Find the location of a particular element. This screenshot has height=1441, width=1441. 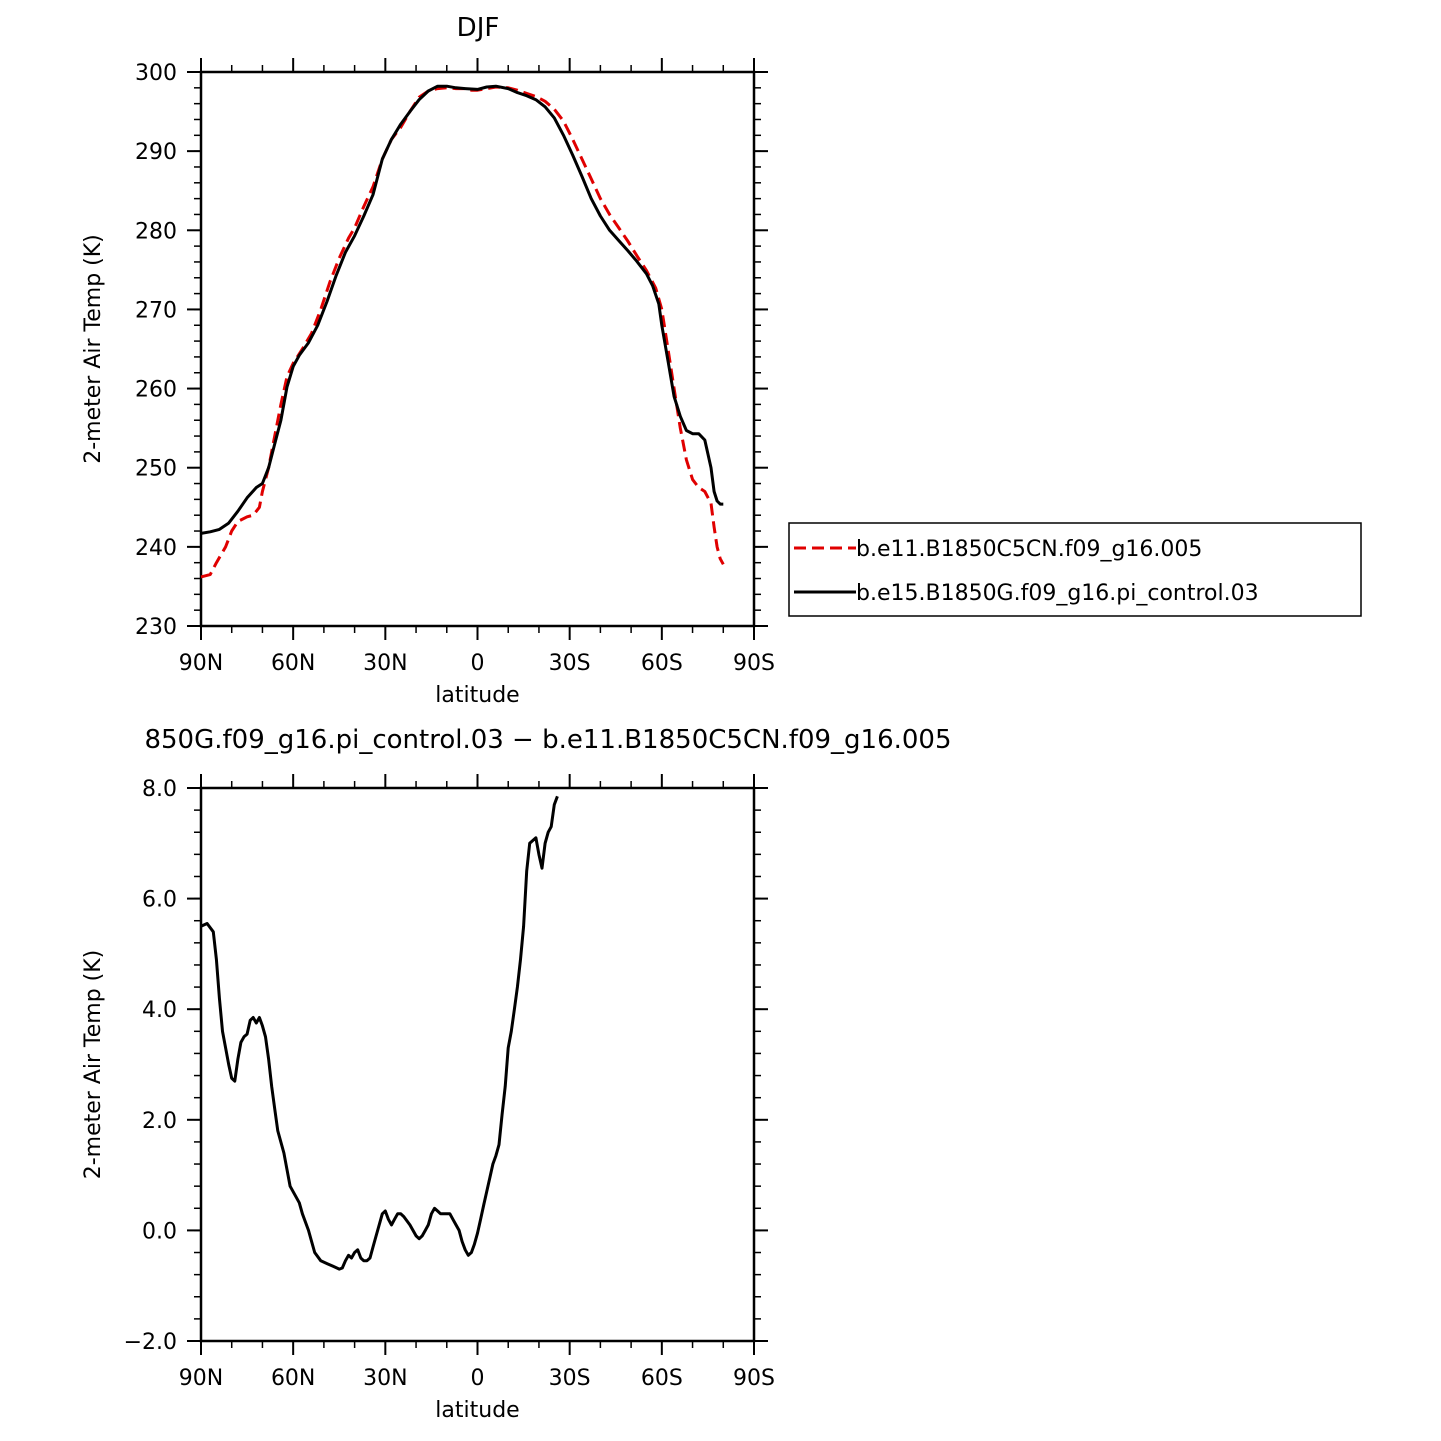

y-tick-label: 250 is located at coordinates (156, 469).